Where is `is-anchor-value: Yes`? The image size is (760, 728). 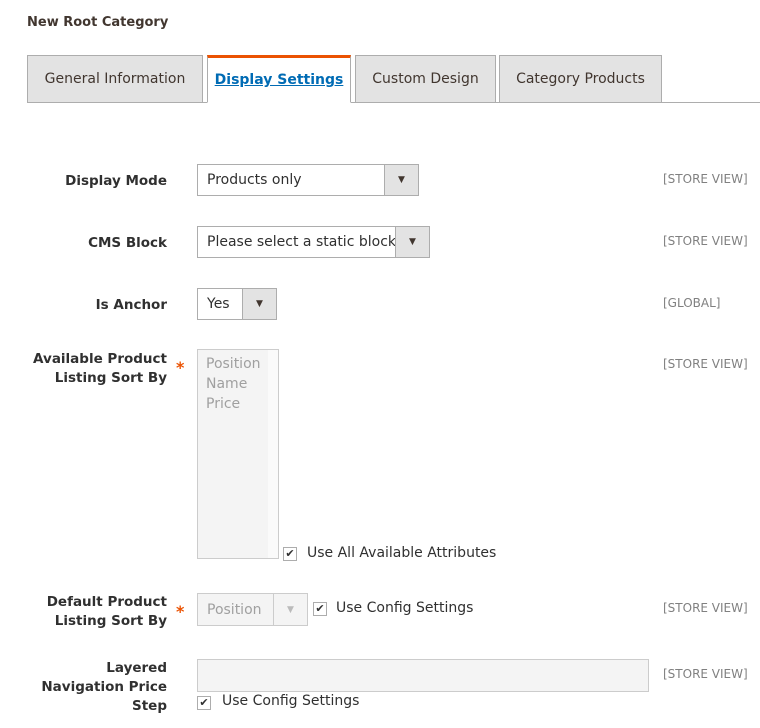 is-anchor-value: Yes is located at coordinates (218, 304).